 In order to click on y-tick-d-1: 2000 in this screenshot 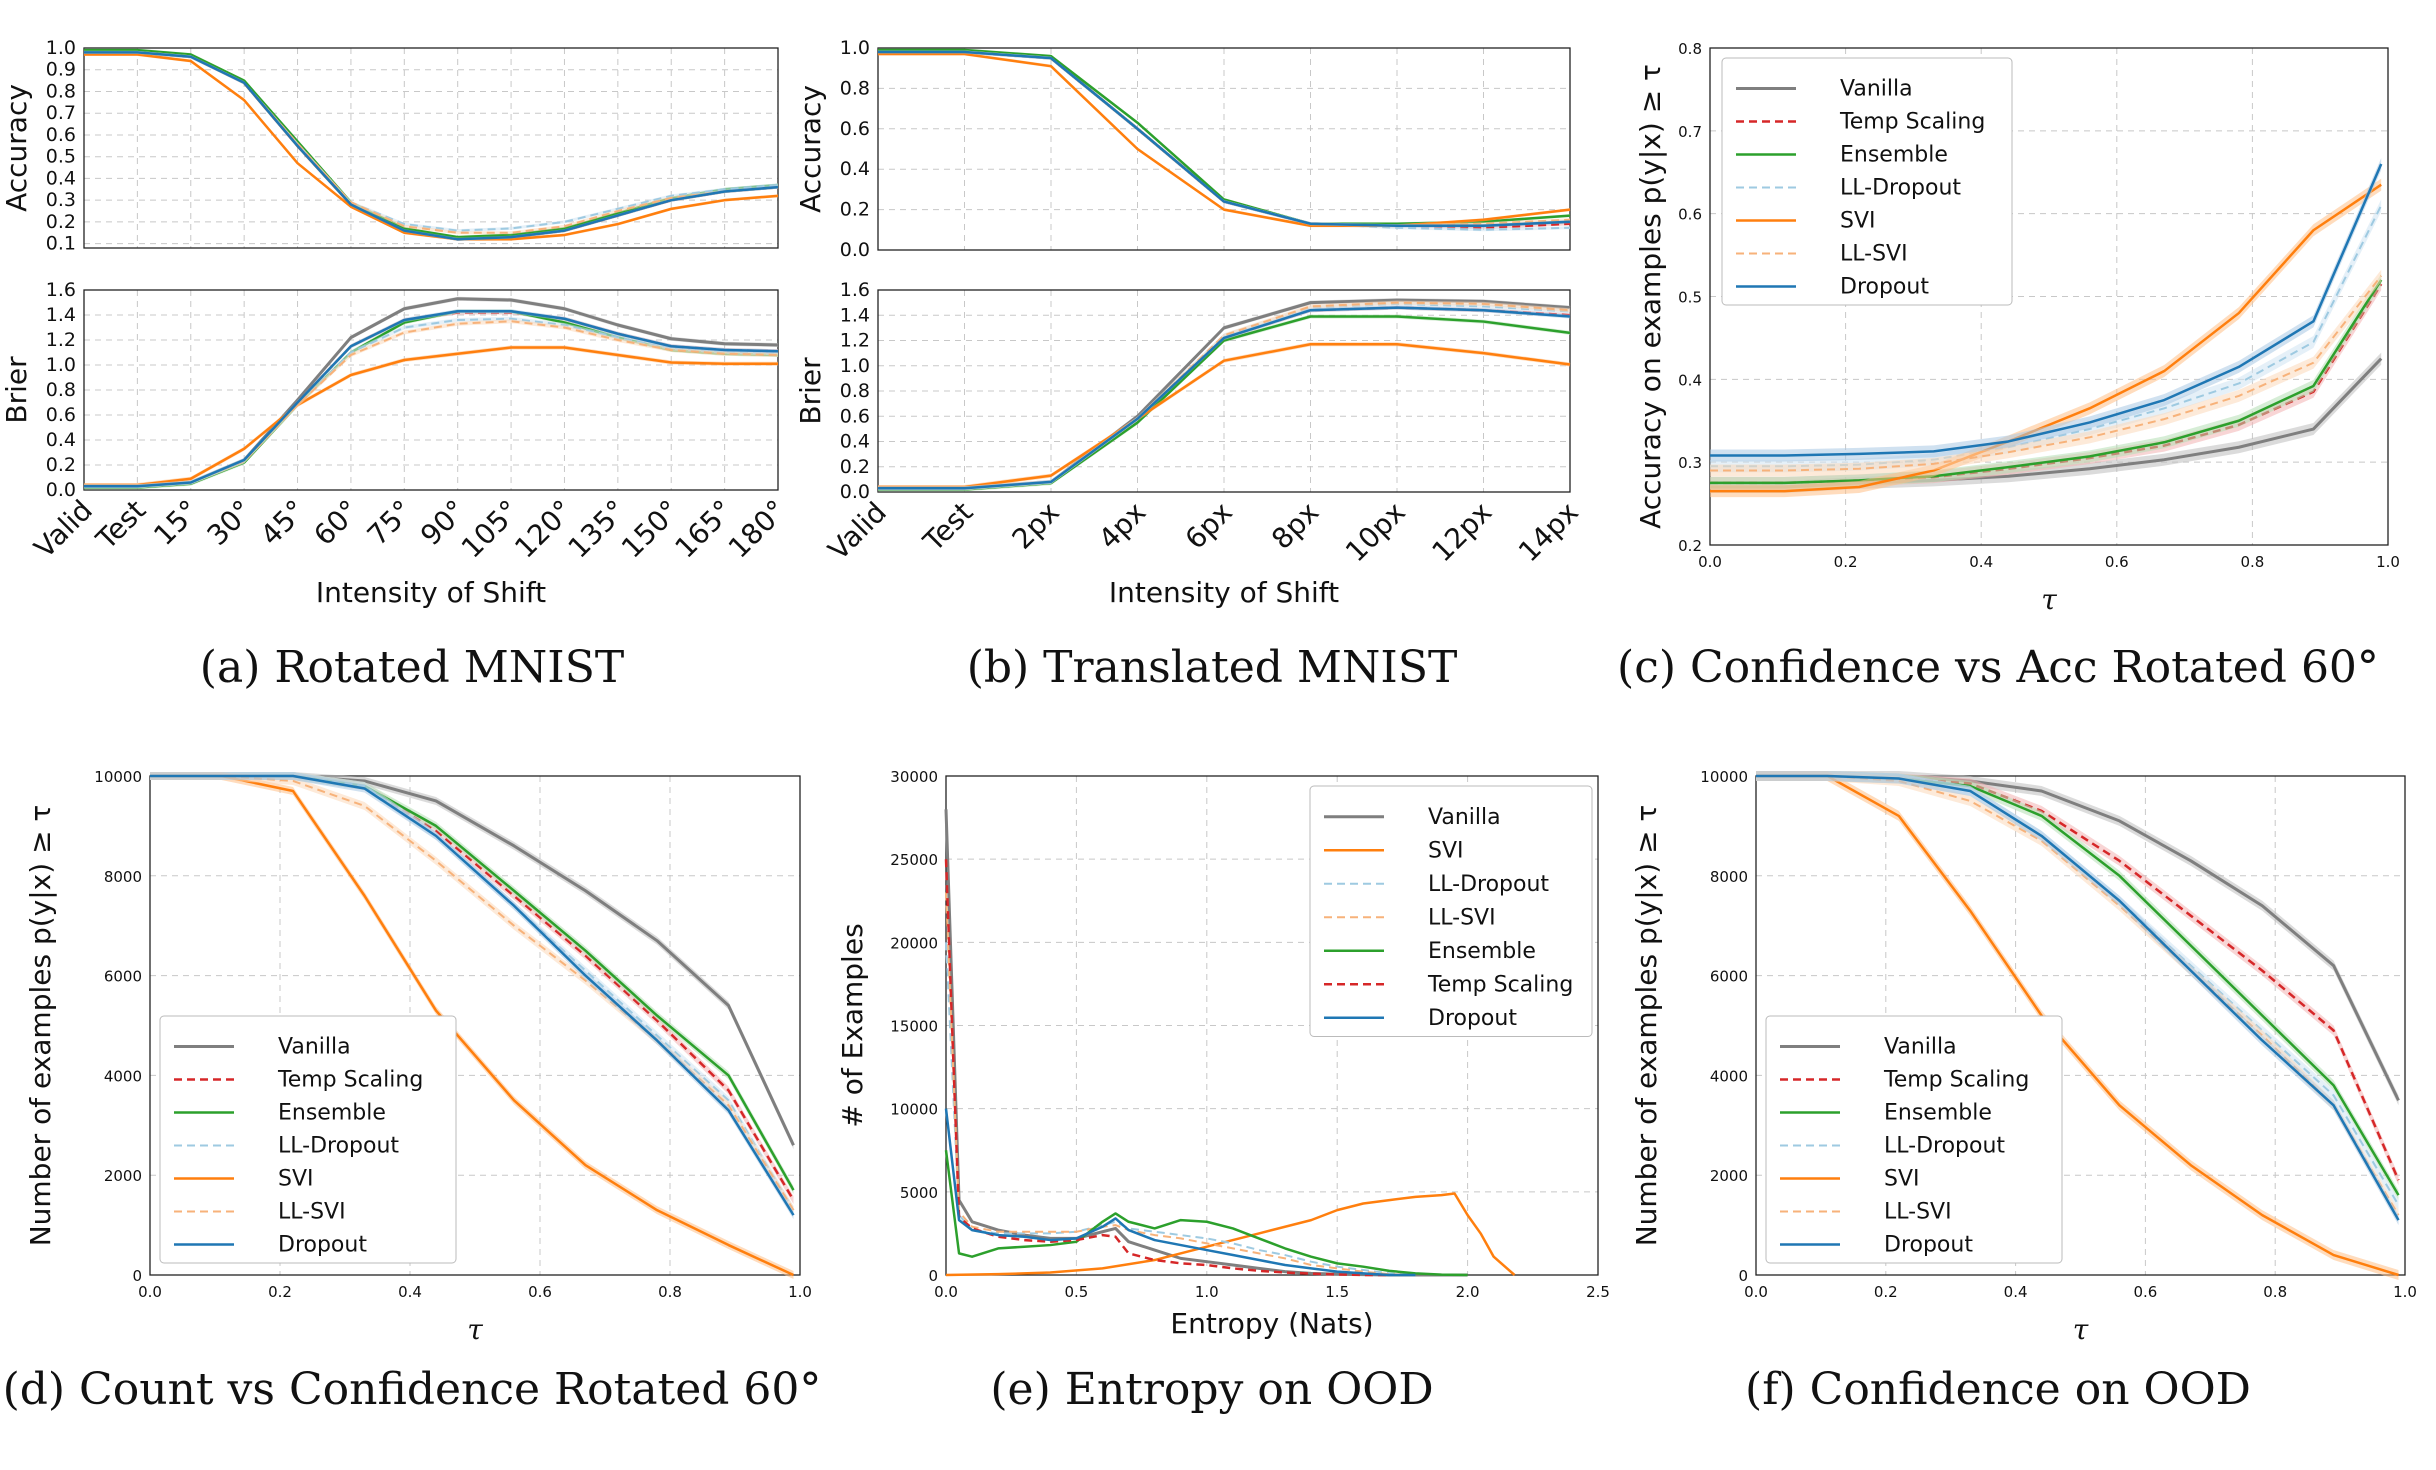, I will do `click(123, 1176)`.